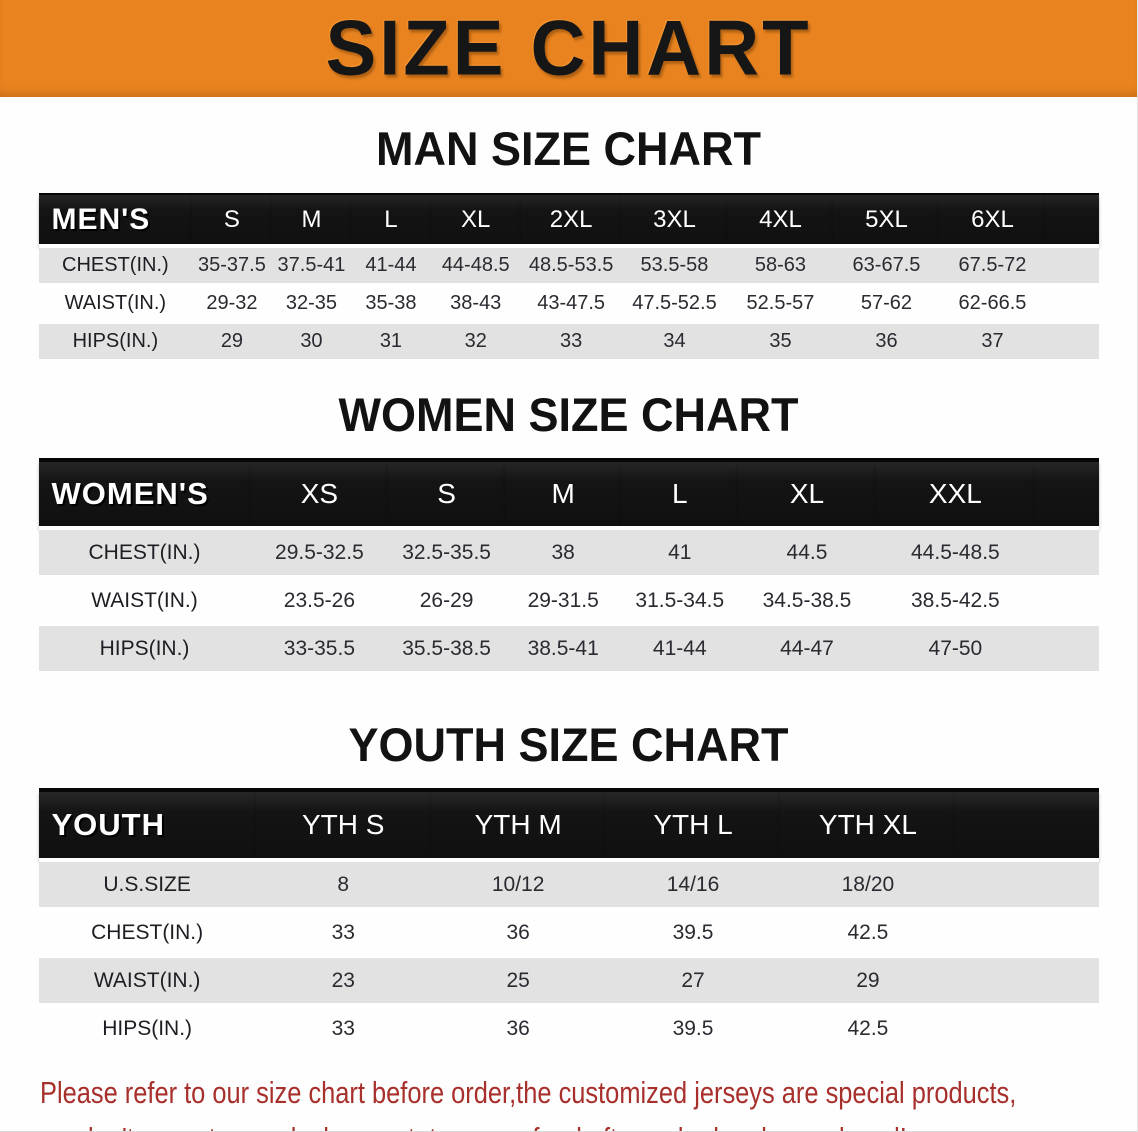  I want to click on men-cell: 34, so click(674, 342).